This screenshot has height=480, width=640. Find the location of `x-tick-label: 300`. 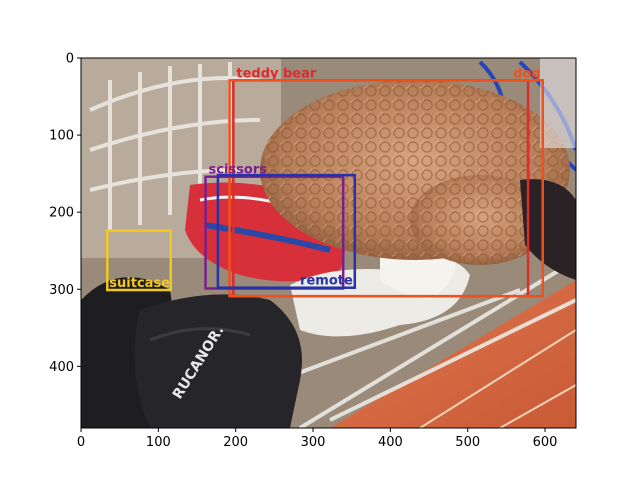

x-tick-label: 300 is located at coordinates (313, 442).